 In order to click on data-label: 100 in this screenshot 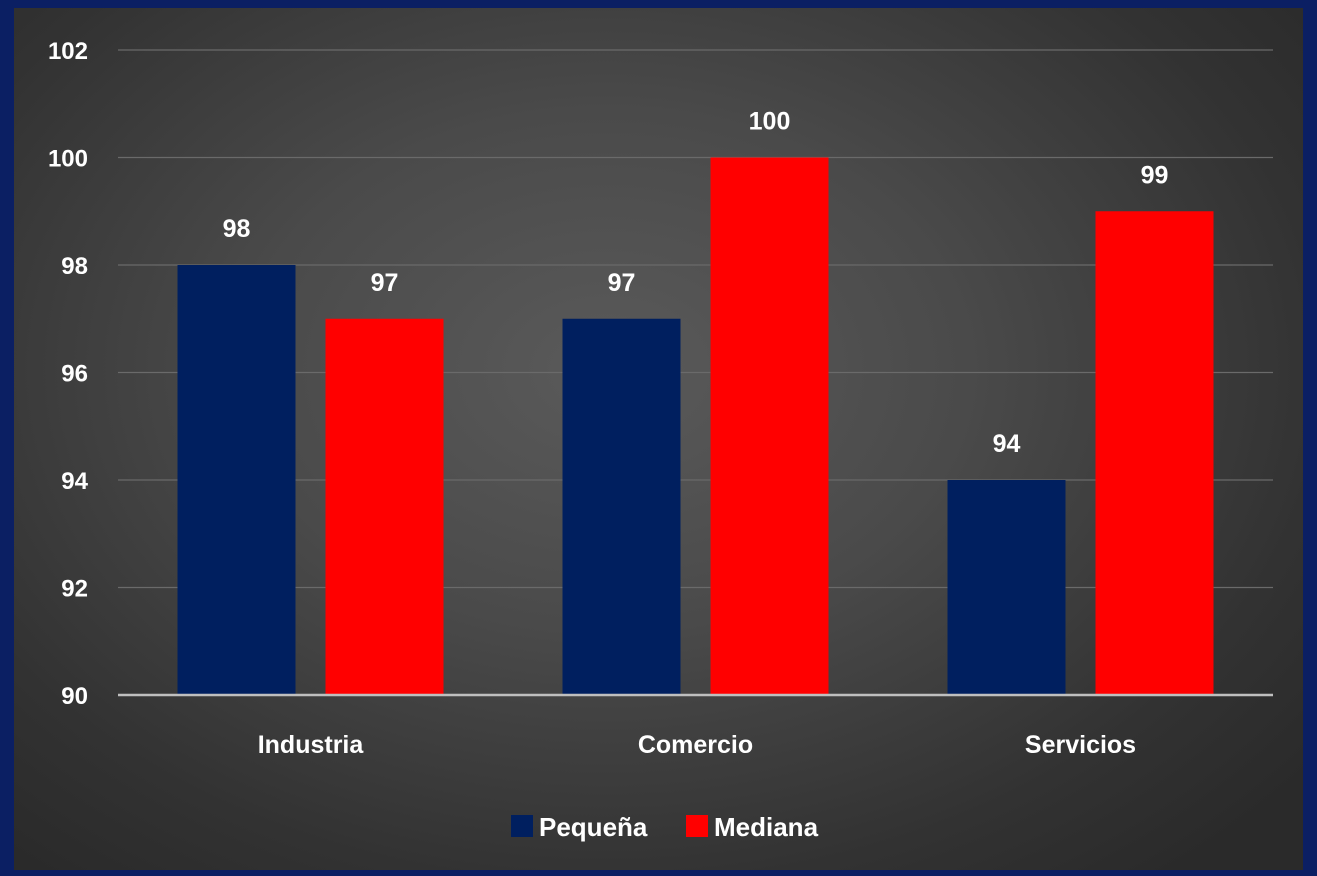, I will do `click(770, 122)`.